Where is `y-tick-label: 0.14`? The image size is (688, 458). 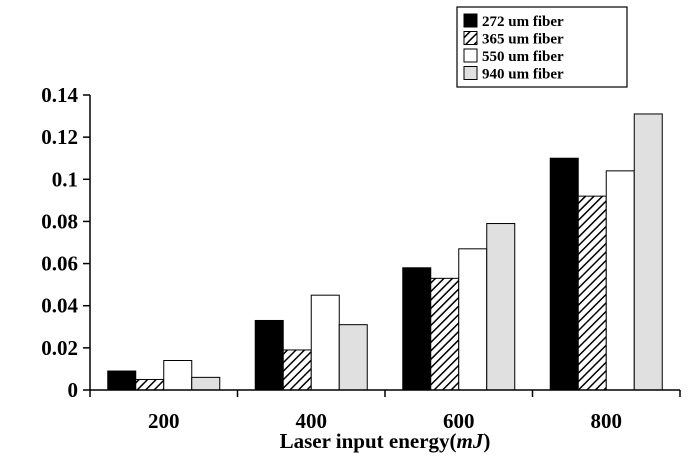
y-tick-label: 0.14 is located at coordinates (59, 95).